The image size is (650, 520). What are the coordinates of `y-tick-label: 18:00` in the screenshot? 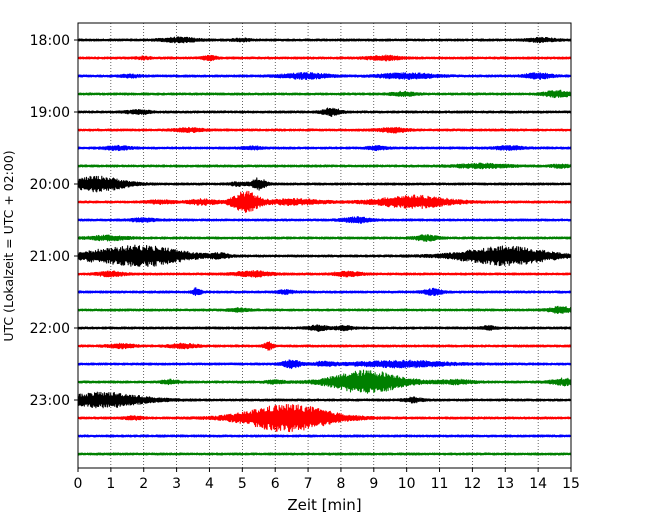 It's located at (50, 41).